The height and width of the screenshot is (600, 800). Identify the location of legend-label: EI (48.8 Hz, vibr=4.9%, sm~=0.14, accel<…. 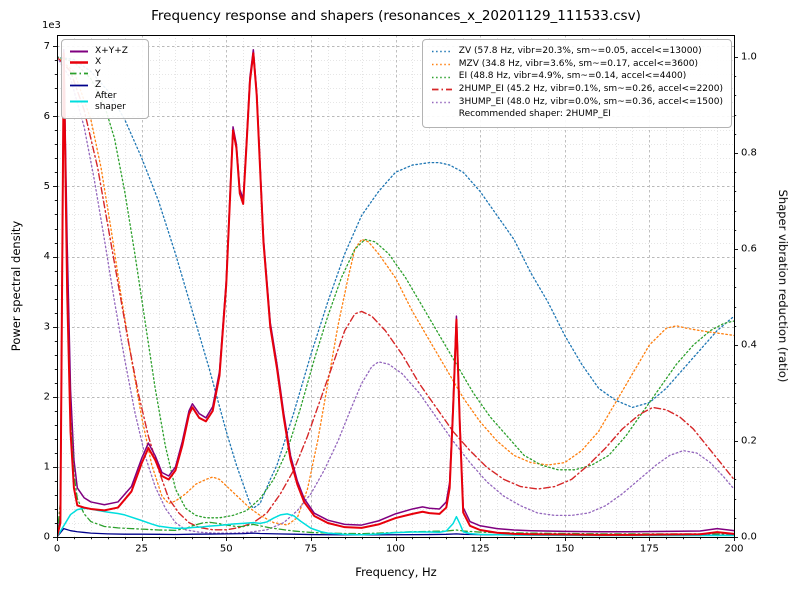
(572, 76).